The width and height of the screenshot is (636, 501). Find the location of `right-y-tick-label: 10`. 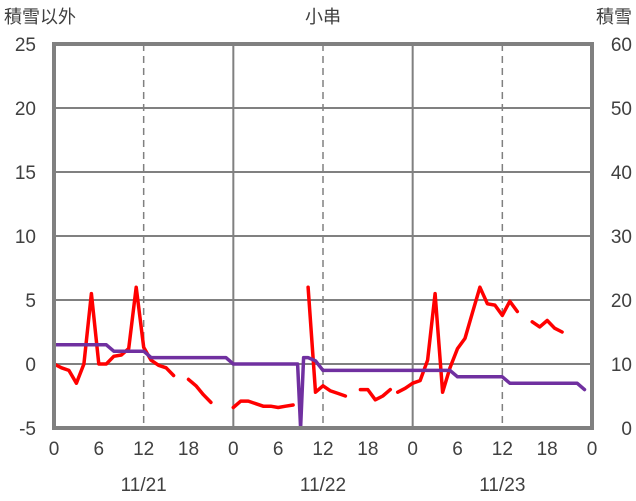

right-y-tick-label: 10 is located at coordinates (621, 365).